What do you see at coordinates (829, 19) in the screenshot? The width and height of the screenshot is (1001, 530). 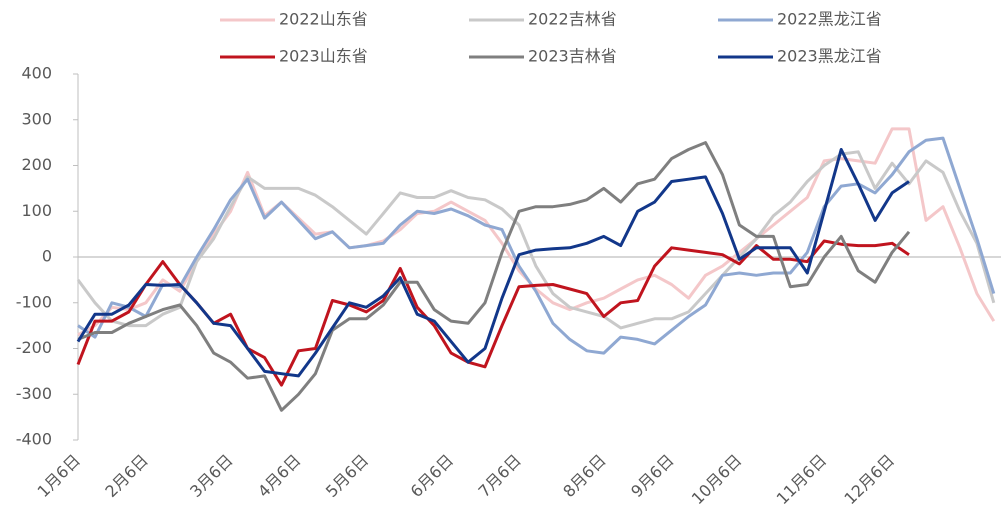 I see `legend-label: 2022黑龙江省` at bounding box center [829, 19].